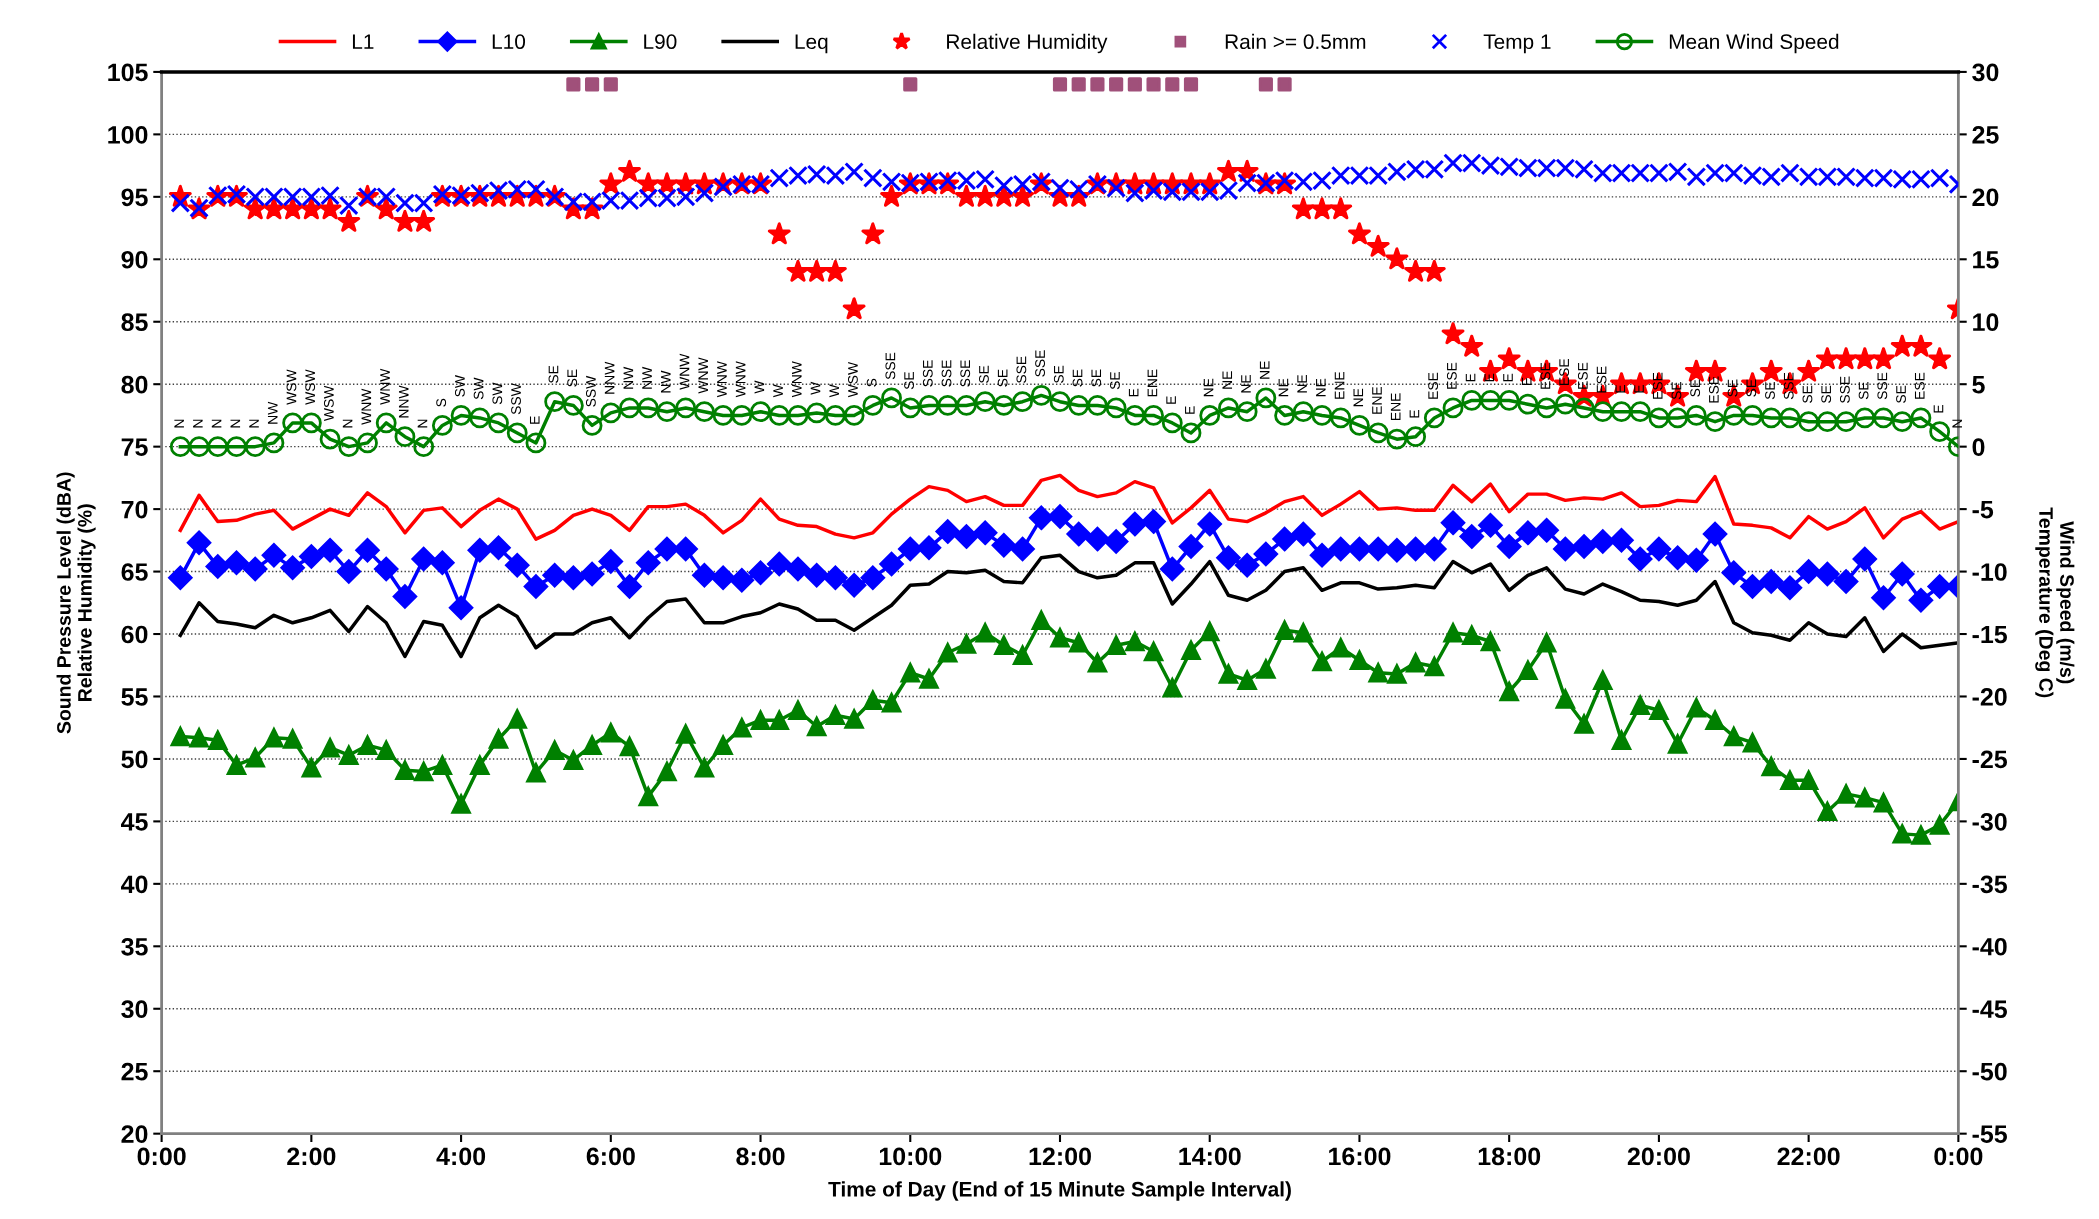  Describe the element at coordinates (134, 634) in the screenshot. I see `y-tick-label: 60` at that location.